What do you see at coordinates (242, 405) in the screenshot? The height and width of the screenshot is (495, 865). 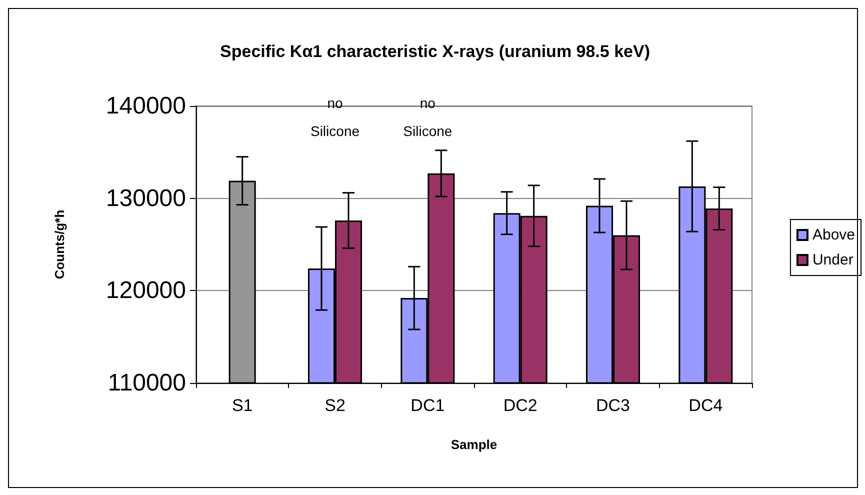 I see `x-tick-label: S1` at bounding box center [242, 405].